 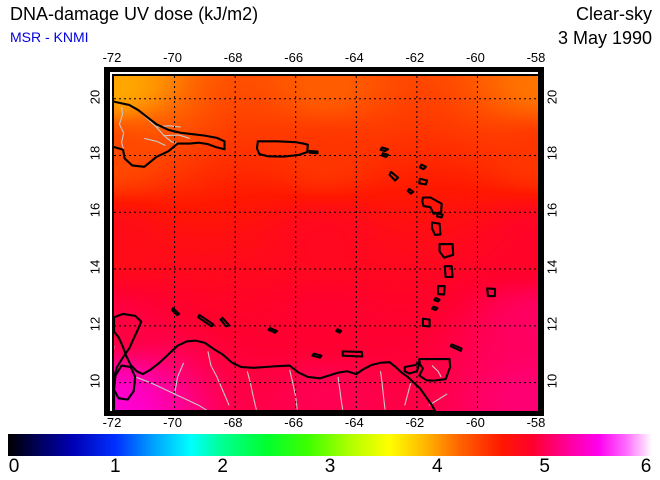 I want to click on y-tick-right-5: 20, so click(x=552, y=96).